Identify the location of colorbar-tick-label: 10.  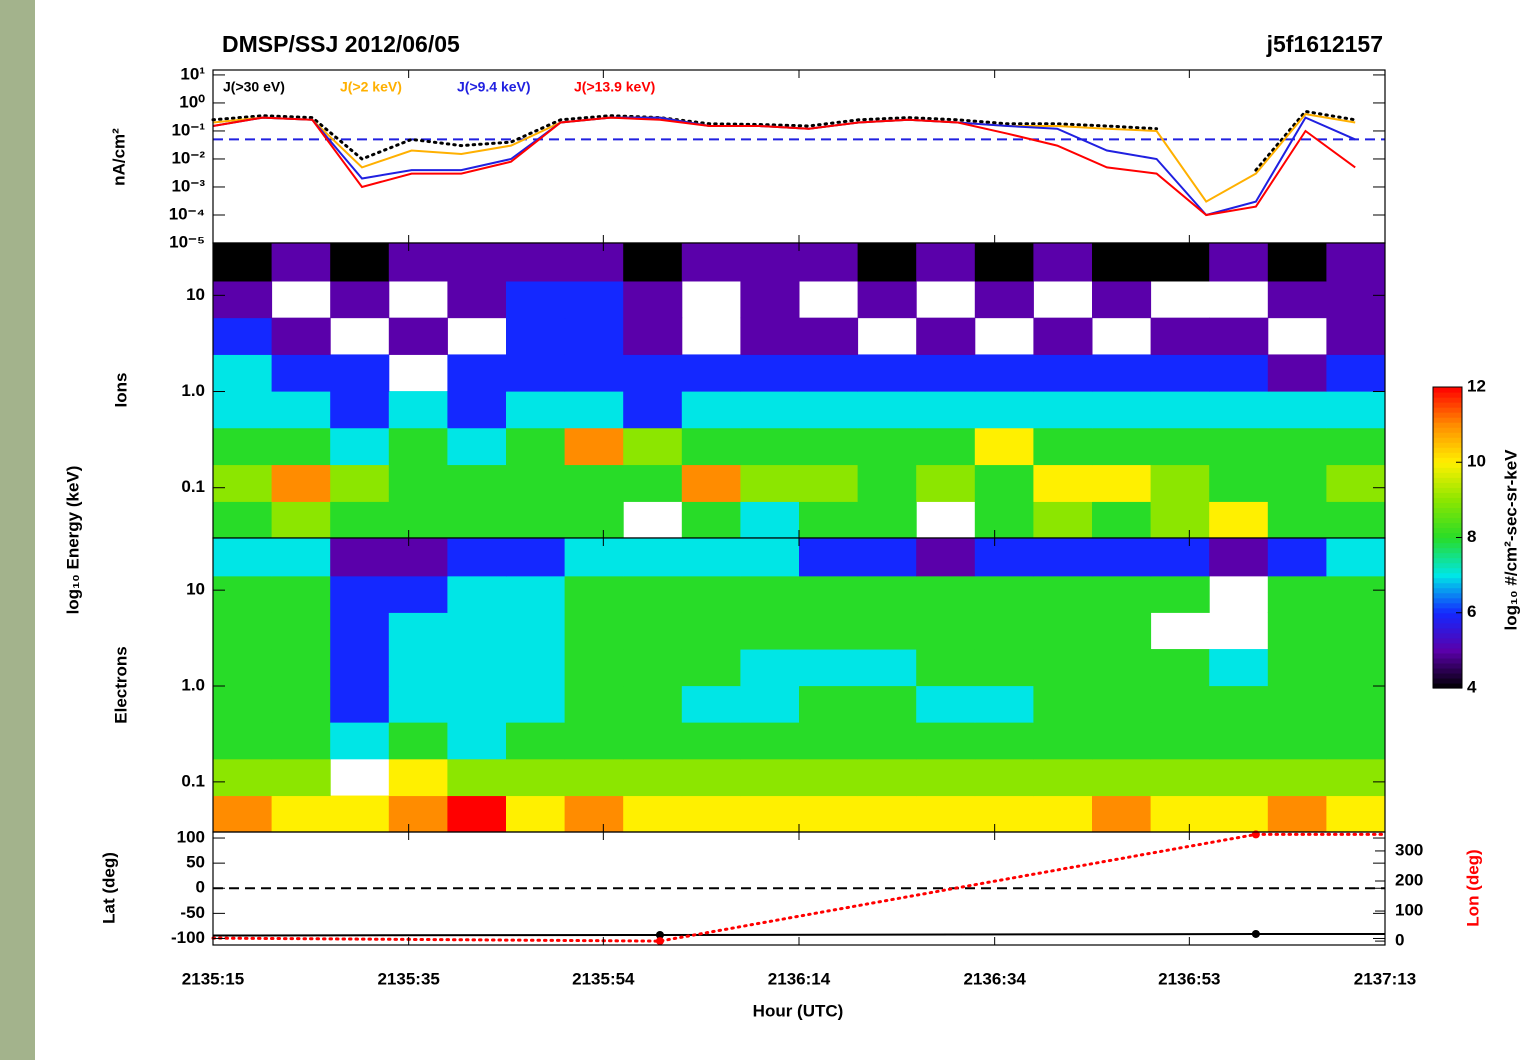
(1476, 461).